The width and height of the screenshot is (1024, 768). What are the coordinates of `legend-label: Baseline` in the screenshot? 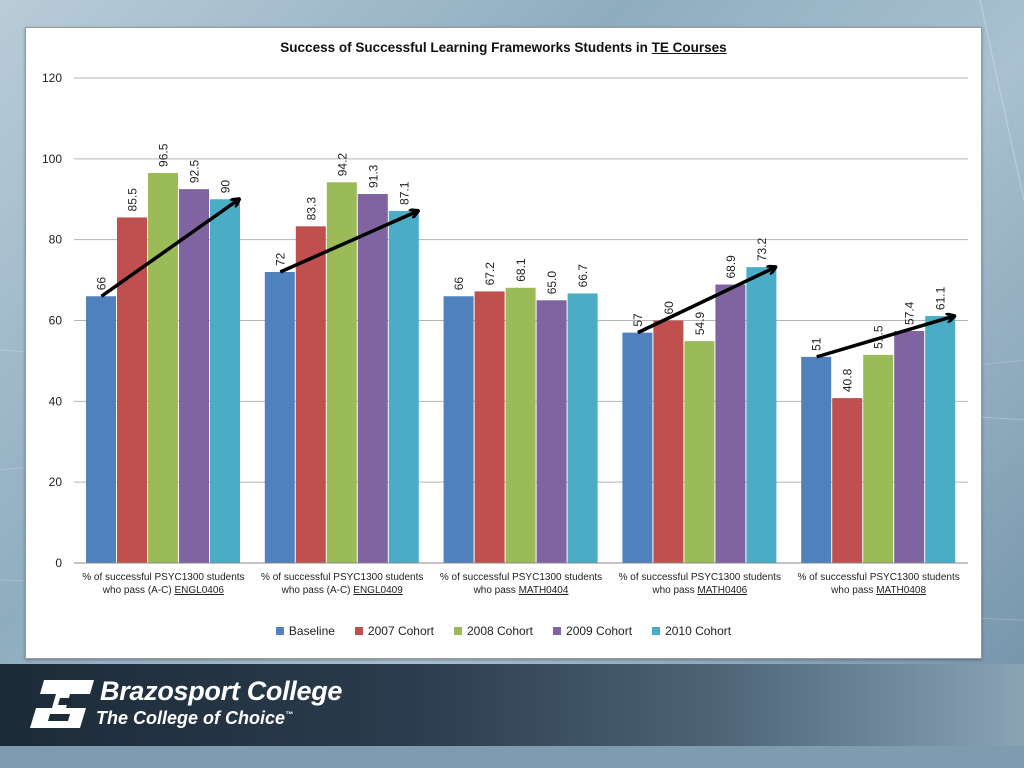 It's located at (311, 631).